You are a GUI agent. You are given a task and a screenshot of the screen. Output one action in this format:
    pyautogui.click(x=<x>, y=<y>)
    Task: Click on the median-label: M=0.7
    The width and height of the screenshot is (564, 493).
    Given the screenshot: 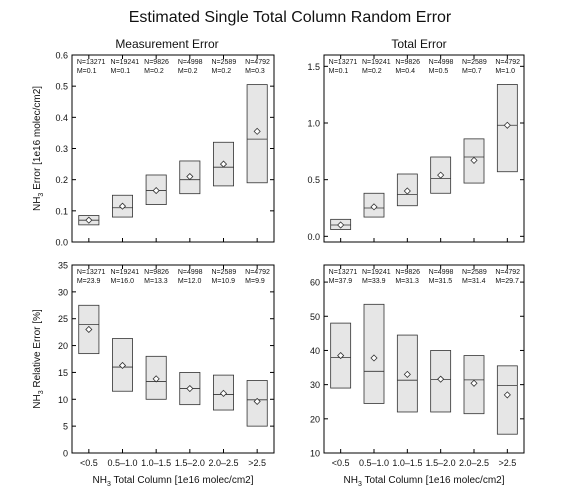 What is the action you would take?
    pyautogui.click(x=472, y=71)
    